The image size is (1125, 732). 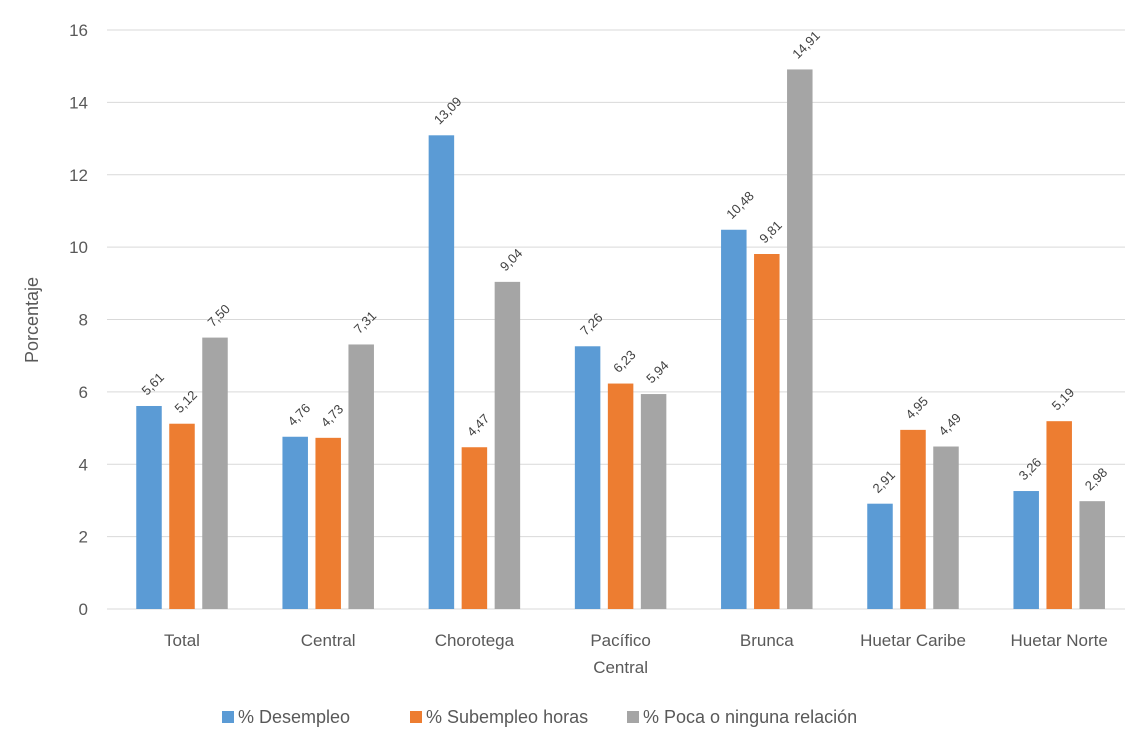 I want to click on y-tick-label: 2, so click(x=83, y=537).